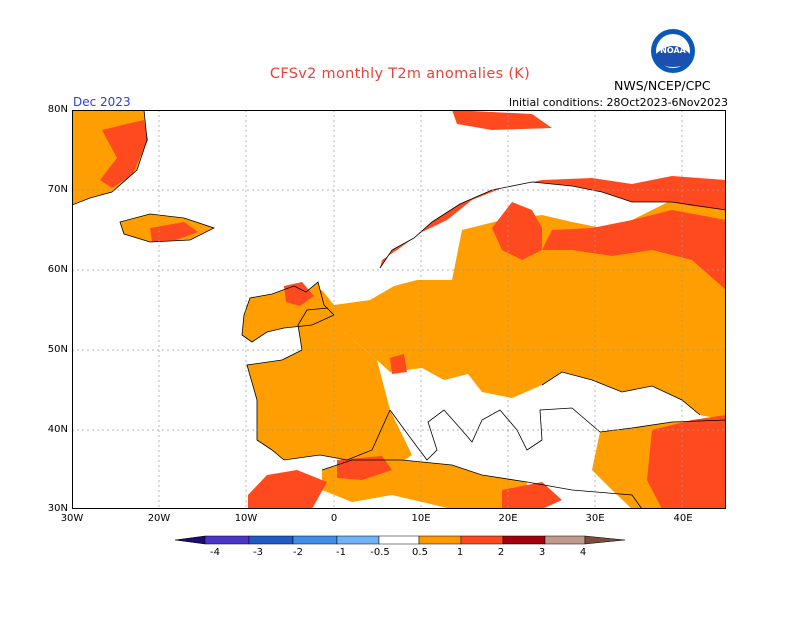 The image size is (800, 618). Describe the element at coordinates (421, 518) in the screenshot. I see `lon-label-10e: 10E` at that location.